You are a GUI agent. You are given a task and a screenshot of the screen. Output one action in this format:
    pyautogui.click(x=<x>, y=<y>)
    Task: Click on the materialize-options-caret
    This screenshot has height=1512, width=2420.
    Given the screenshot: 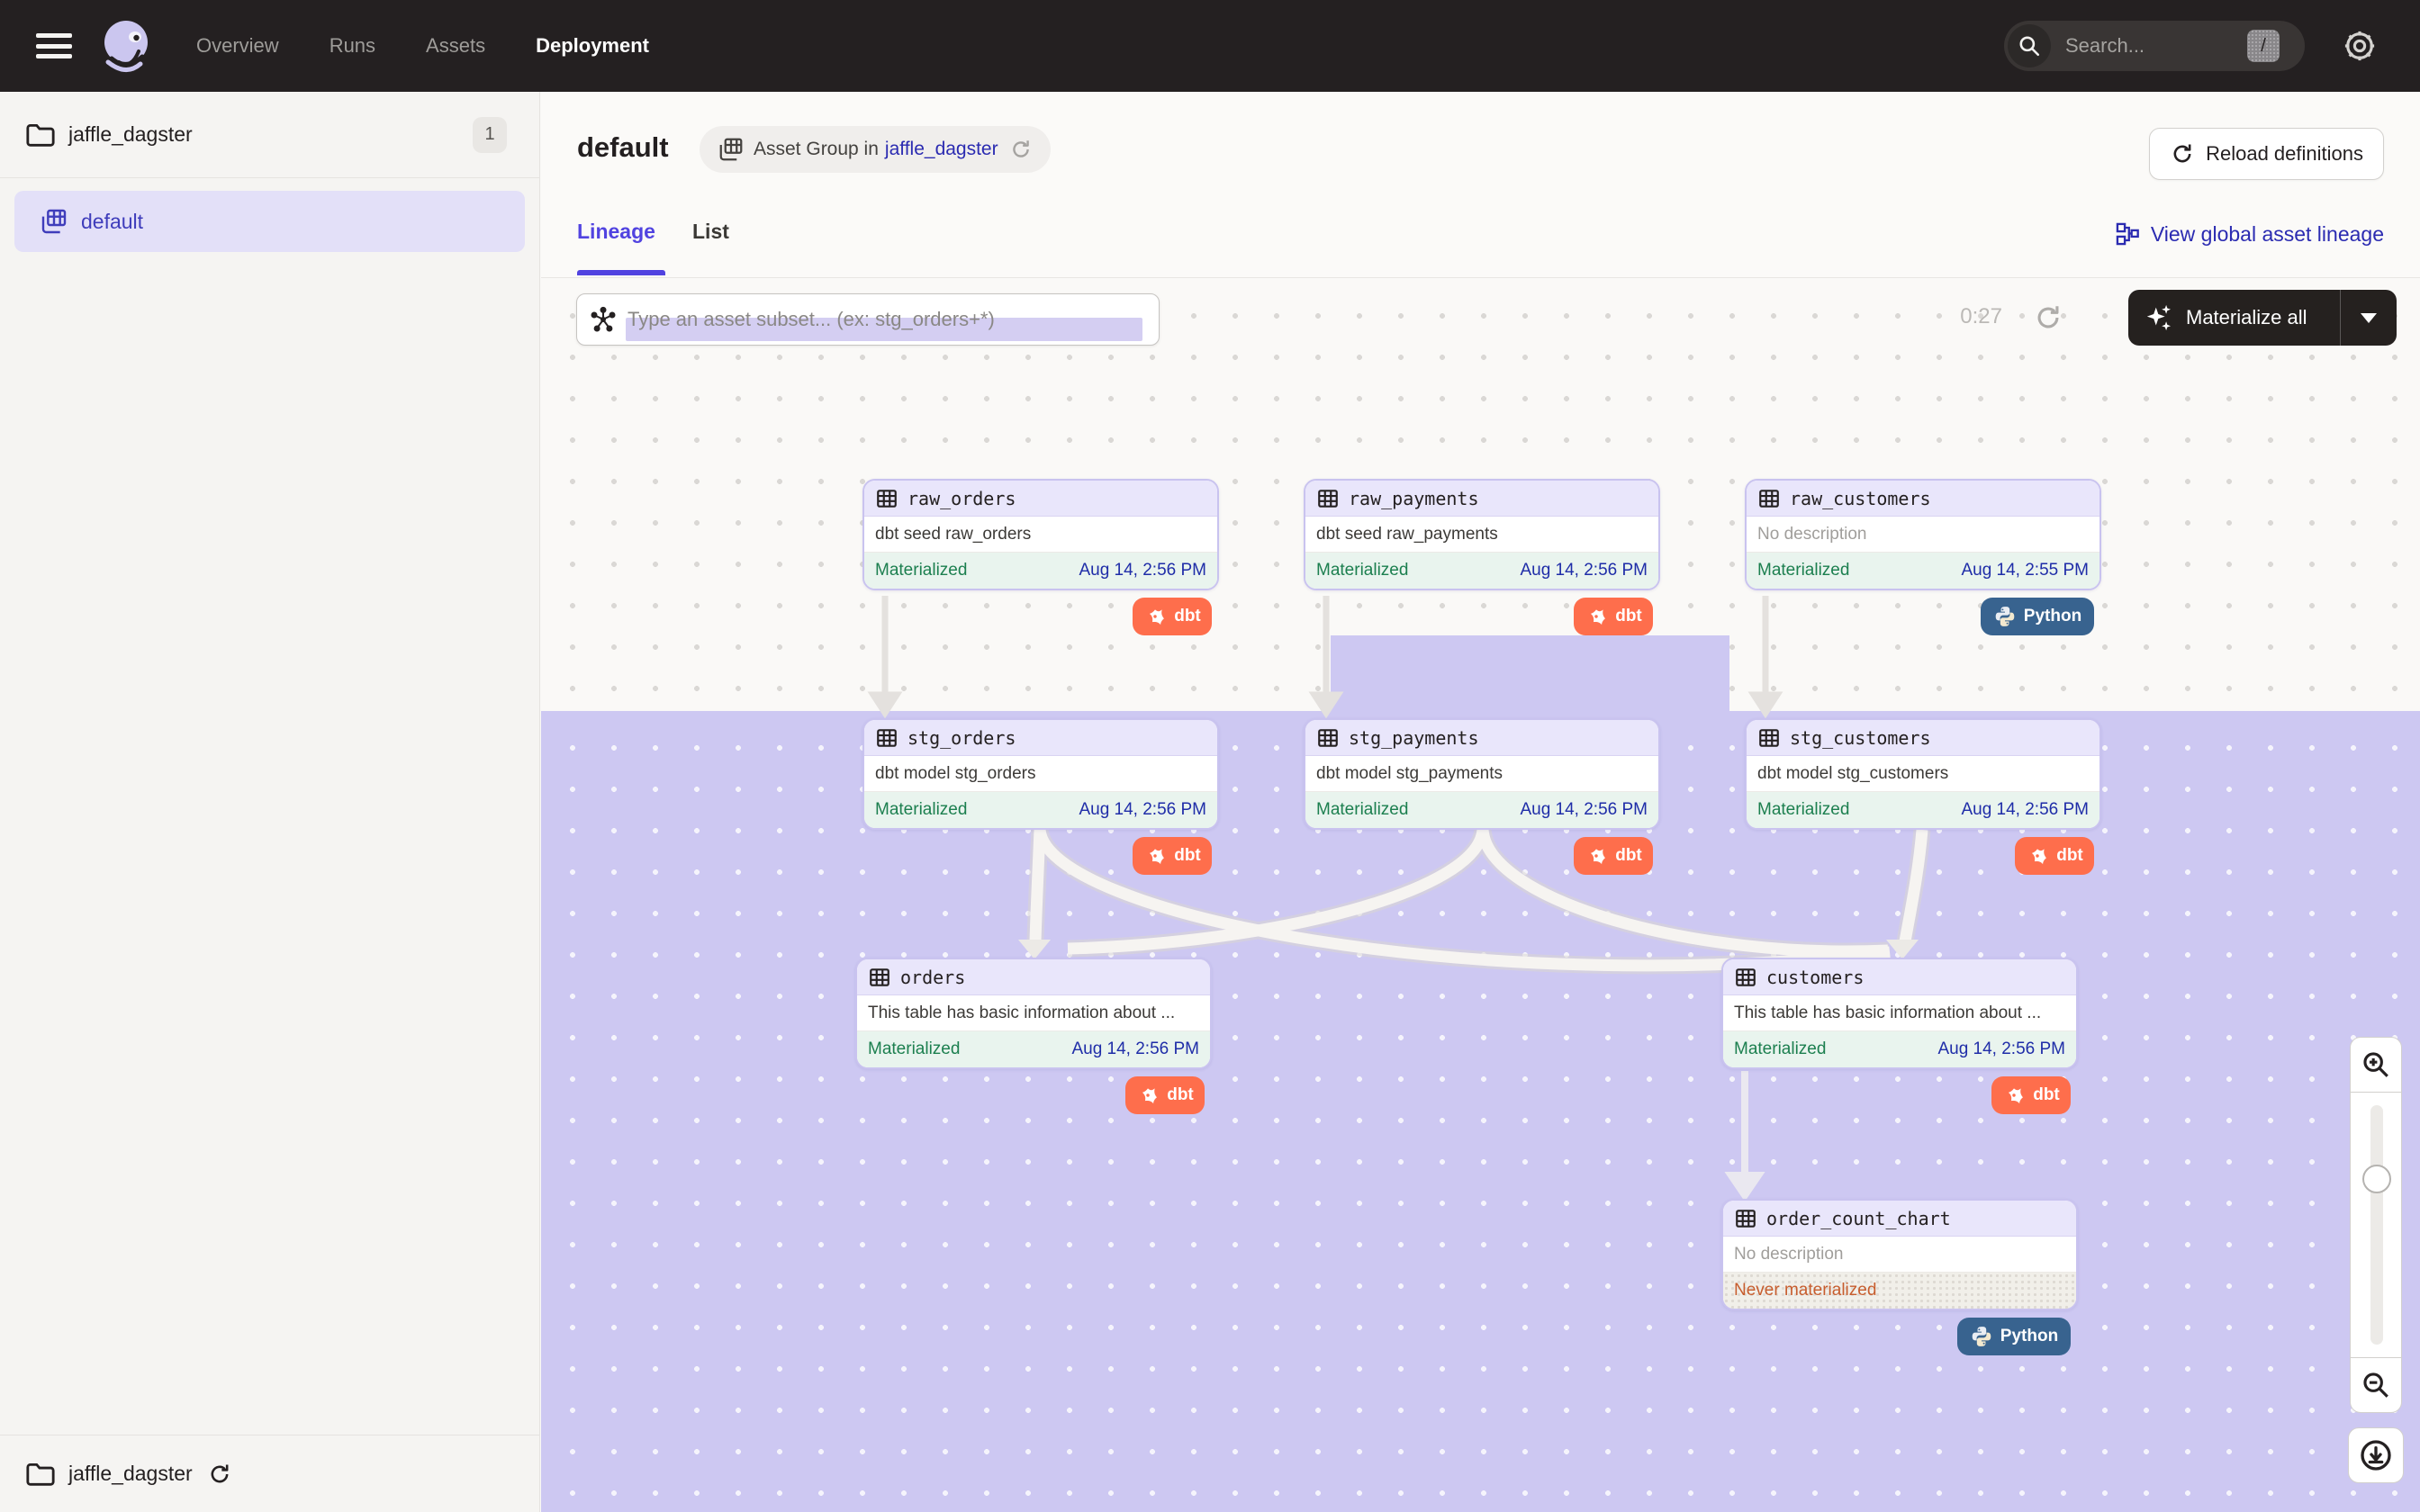 What is the action you would take?
    pyautogui.click(x=2369, y=317)
    